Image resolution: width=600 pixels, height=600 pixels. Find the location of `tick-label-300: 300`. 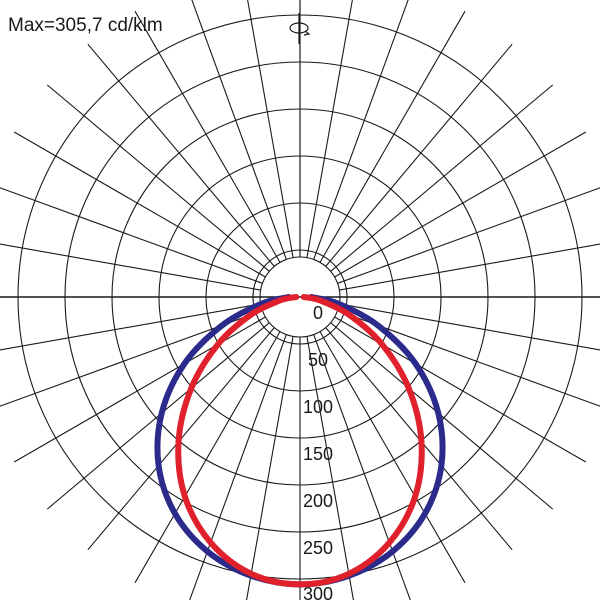

tick-label-300: 300 is located at coordinates (318, 592).